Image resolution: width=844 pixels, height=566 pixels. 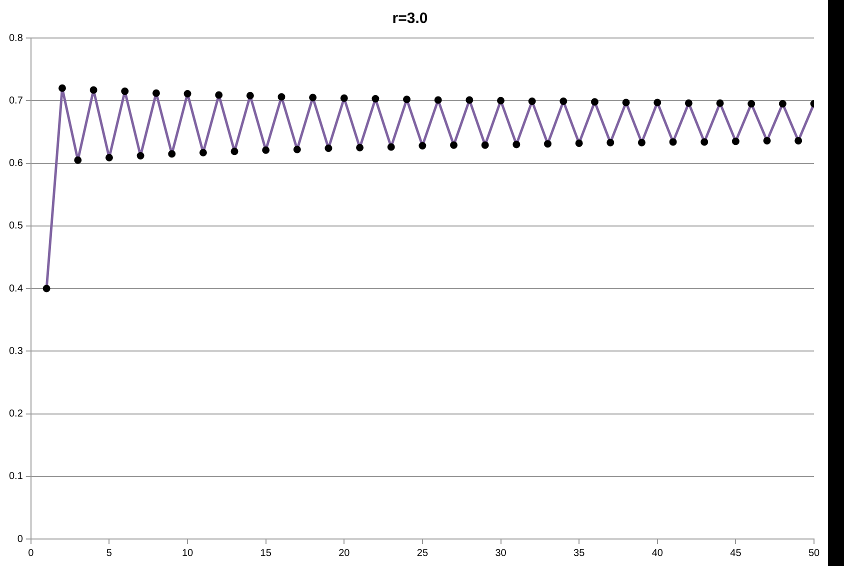 I want to click on x-tick-label: 15, so click(x=266, y=553).